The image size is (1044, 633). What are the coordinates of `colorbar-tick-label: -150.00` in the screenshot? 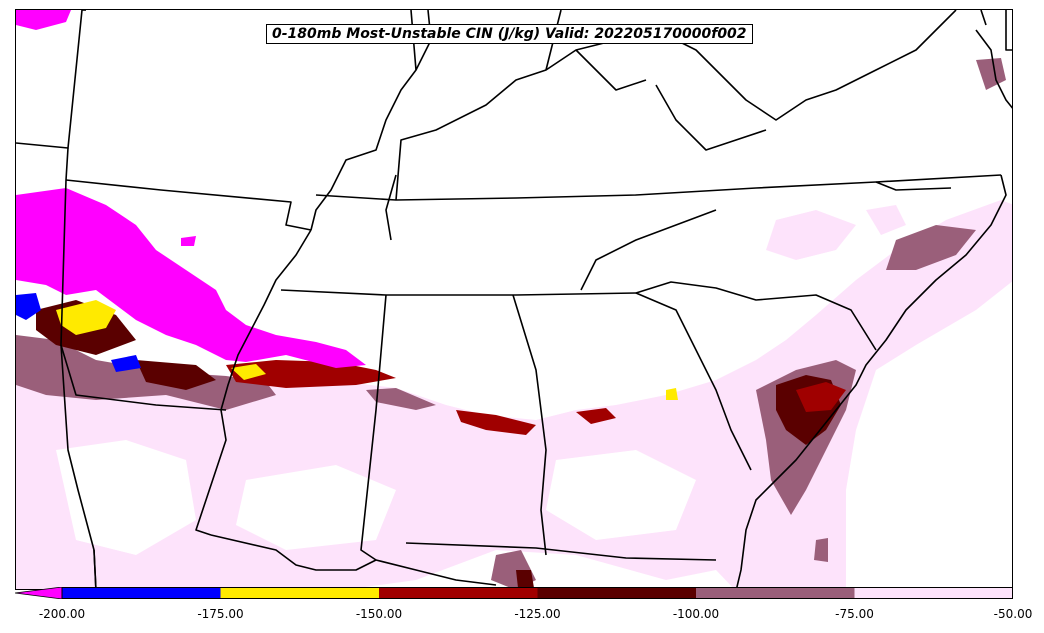 It's located at (379, 614).